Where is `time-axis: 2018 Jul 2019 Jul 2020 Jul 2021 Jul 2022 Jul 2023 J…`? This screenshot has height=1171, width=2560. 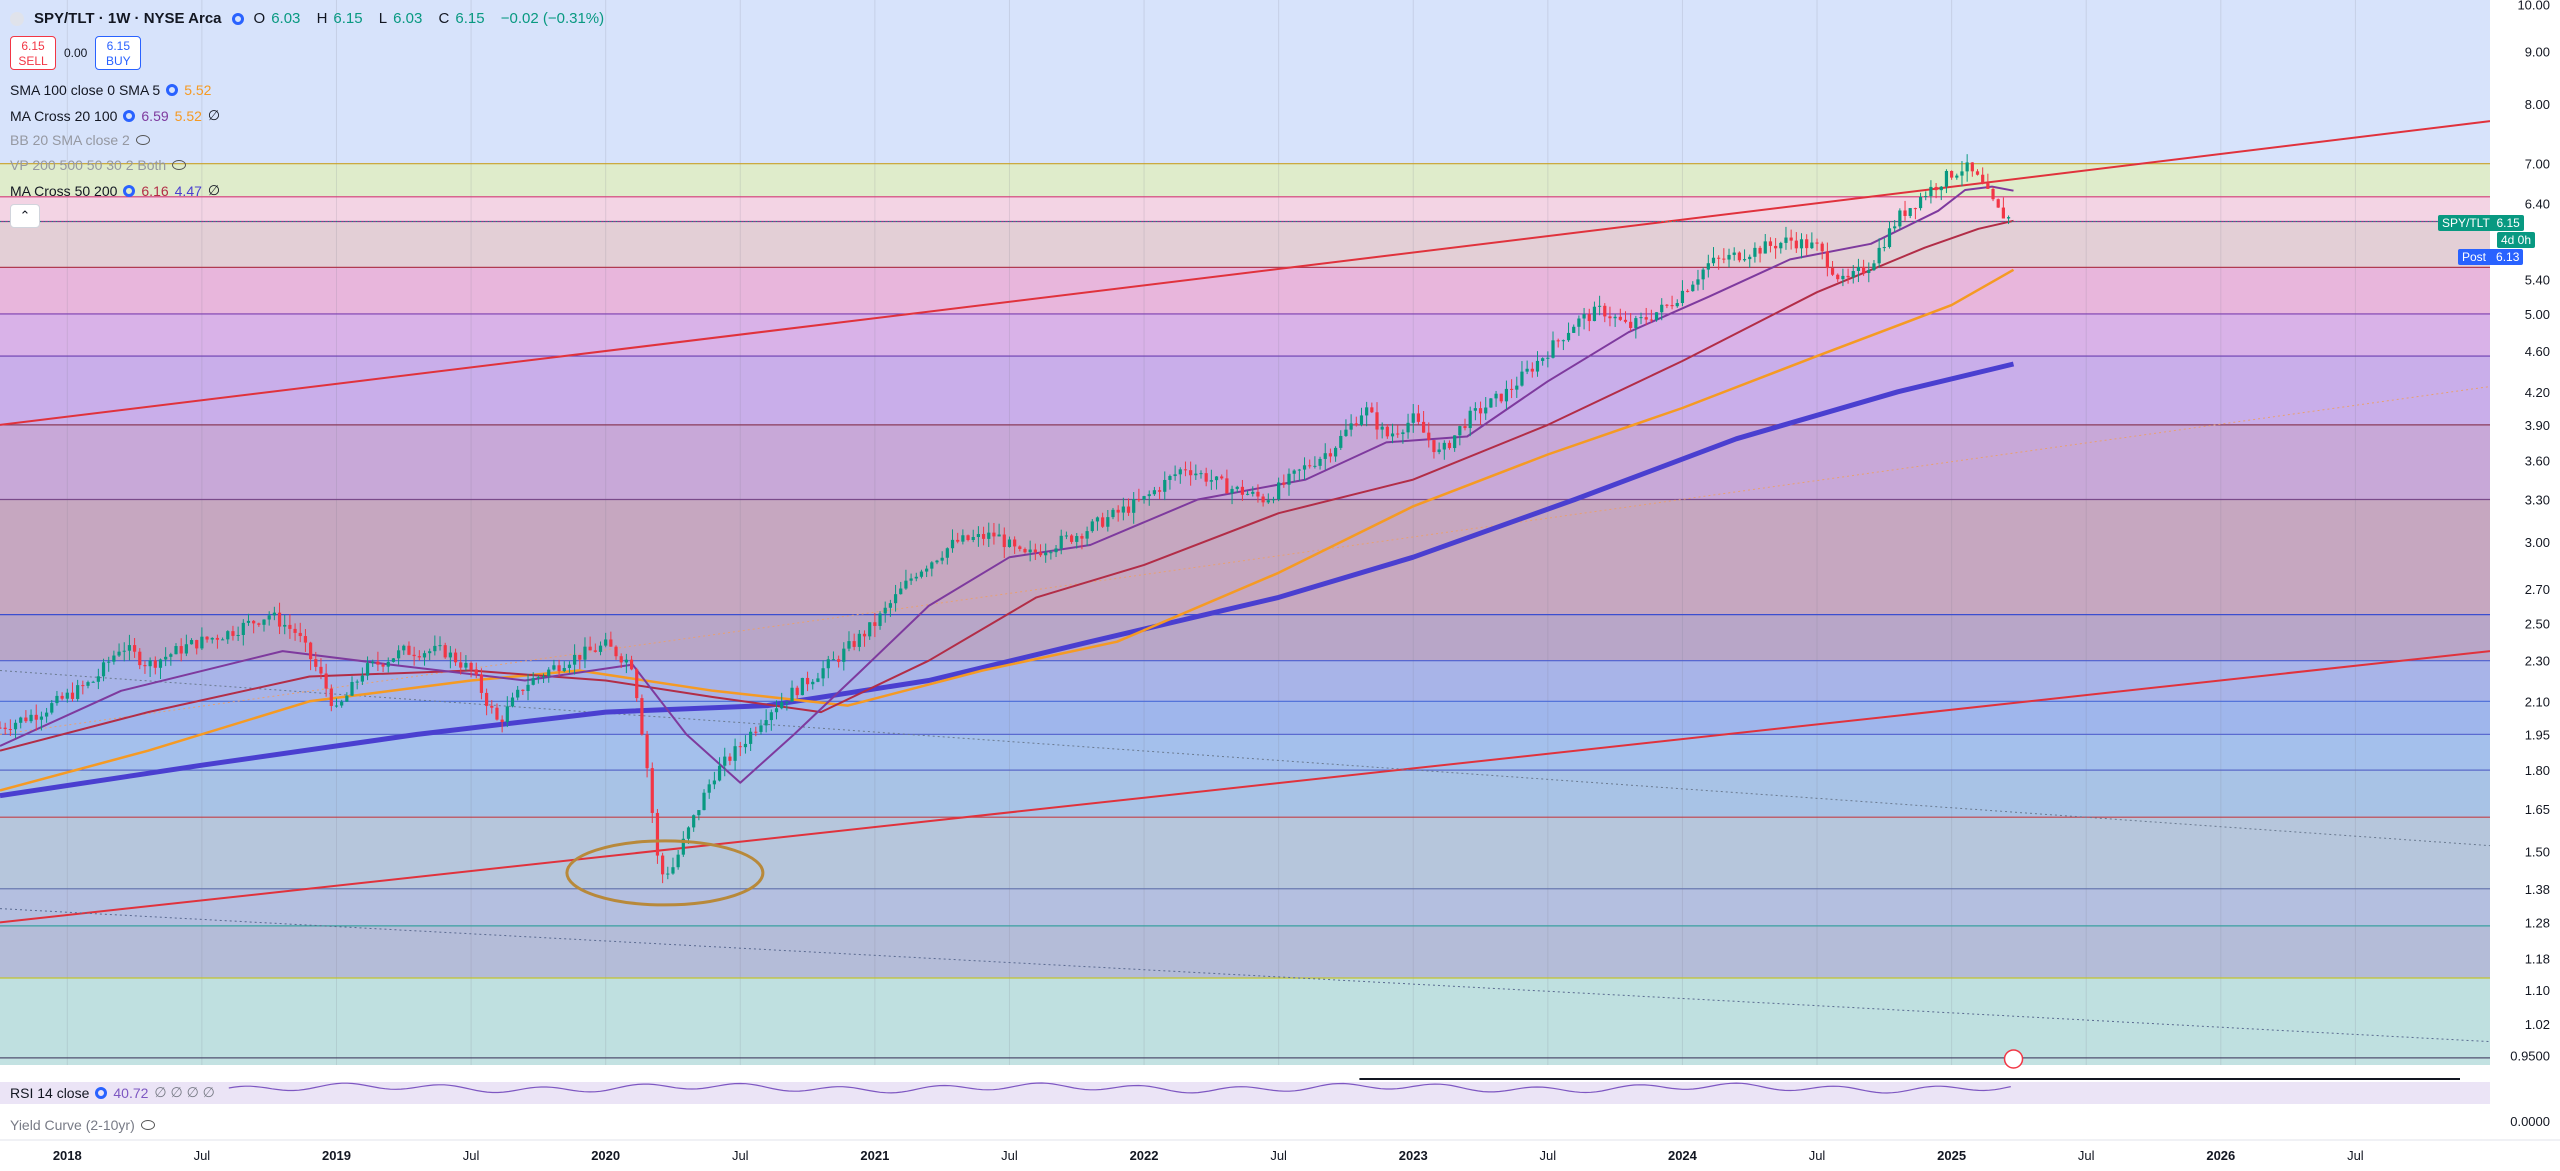
time-axis: 2018 Jul 2019 Jul 2020 Jul 2021 Jul 2022 Jul 2023 J… is located at coordinates (1280, 1155).